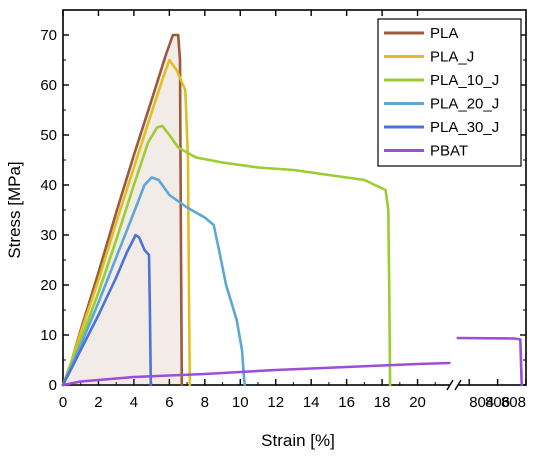  What do you see at coordinates (48, 235) in the screenshot?
I see `y-tick-label: 30` at bounding box center [48, 235].